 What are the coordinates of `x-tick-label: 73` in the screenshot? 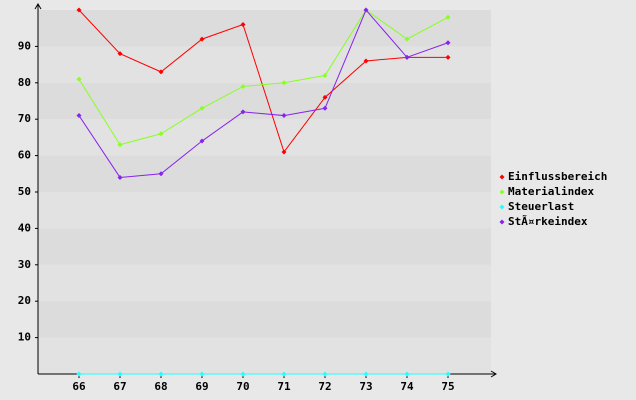 It's located at (365, 386).